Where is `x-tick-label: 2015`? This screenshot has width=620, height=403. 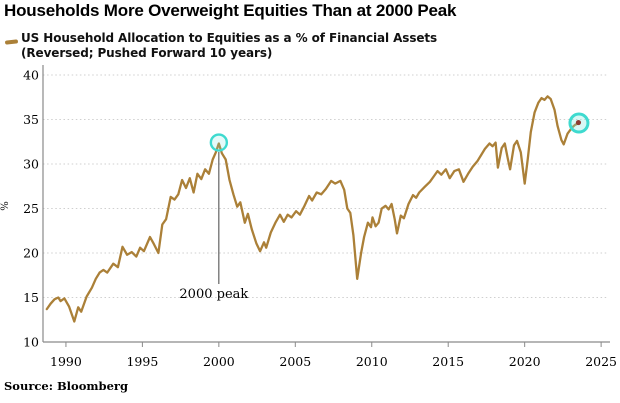 x-tick-label: 2015 is located at coordinates (448, 361).